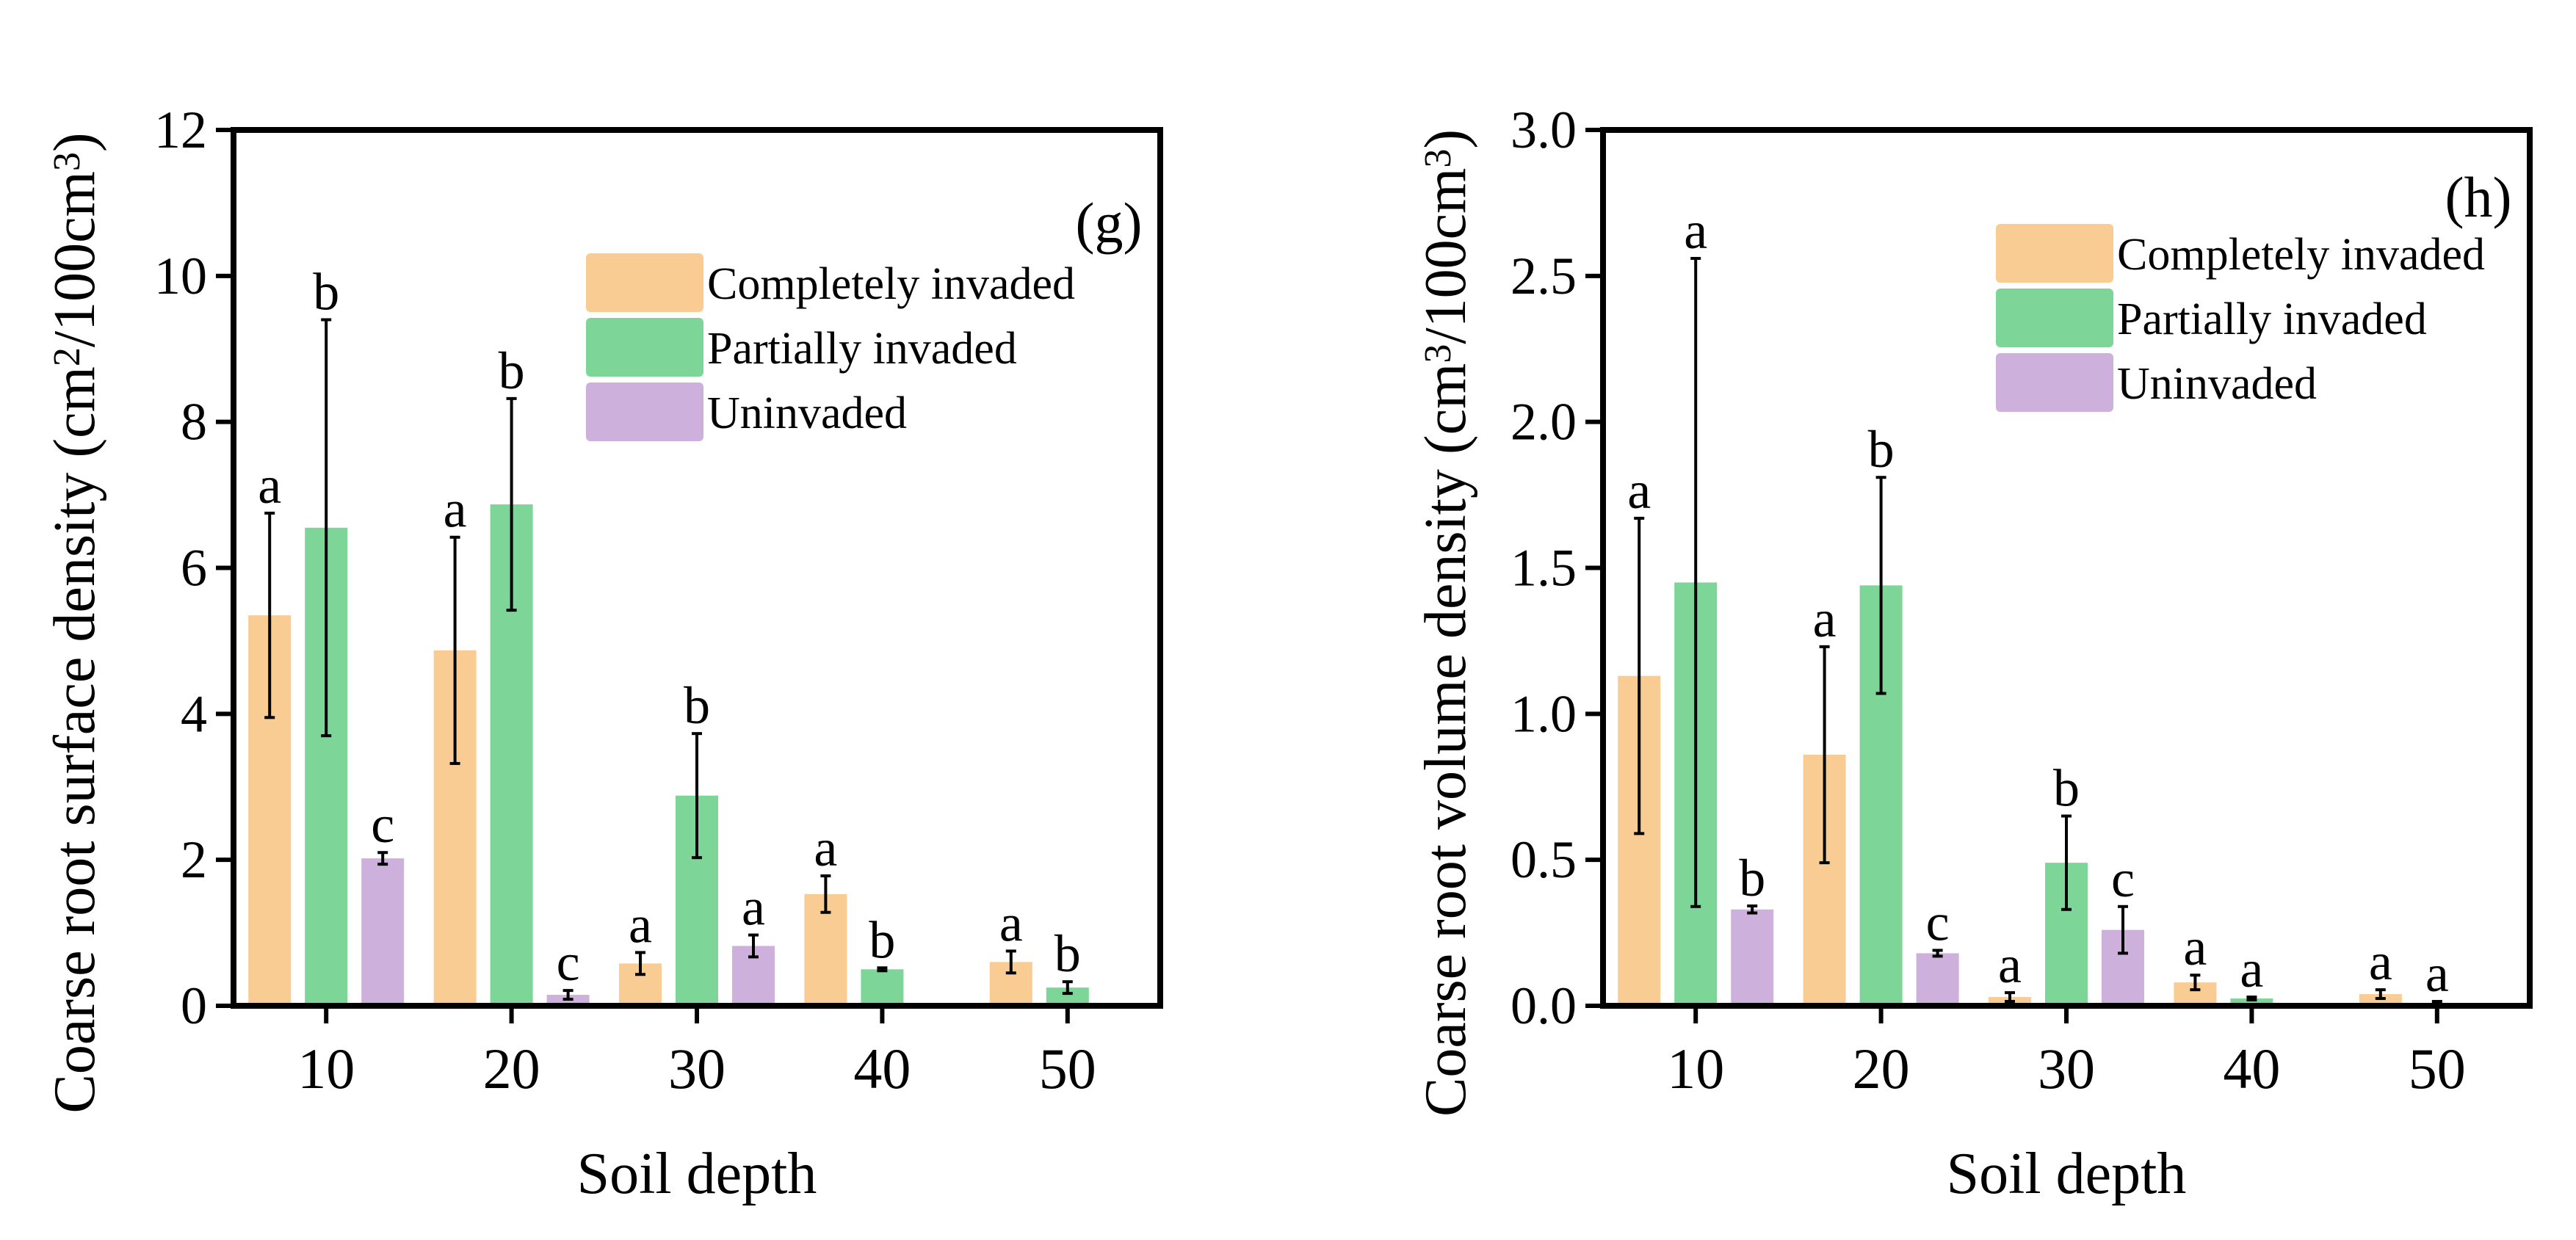 Image resolution: width=2576 pixels, height=1240 pixels. Describe the element at coordinates (194, 1005) in the screenshot. I see `y-tick-label: 0` at that location.